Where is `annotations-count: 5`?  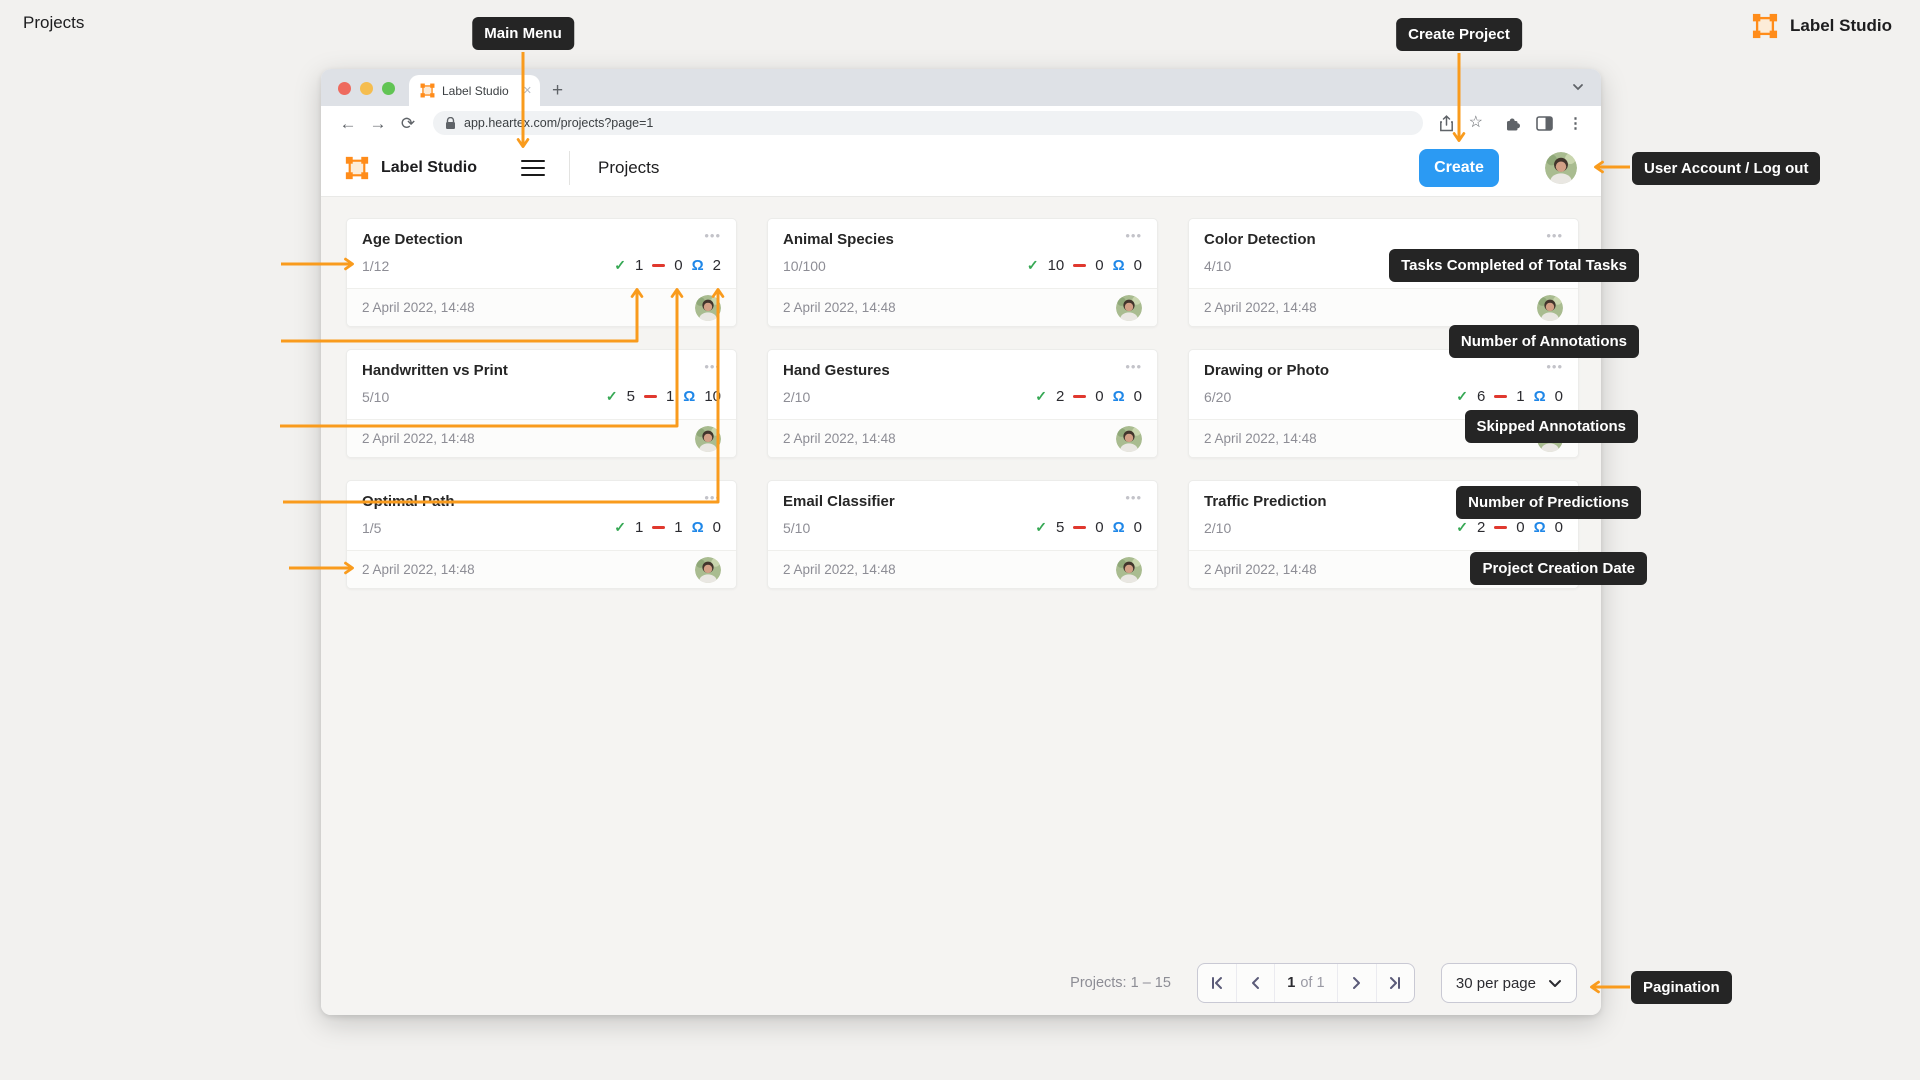 annotations-count: 5 is located at coordinates (1060, 527).